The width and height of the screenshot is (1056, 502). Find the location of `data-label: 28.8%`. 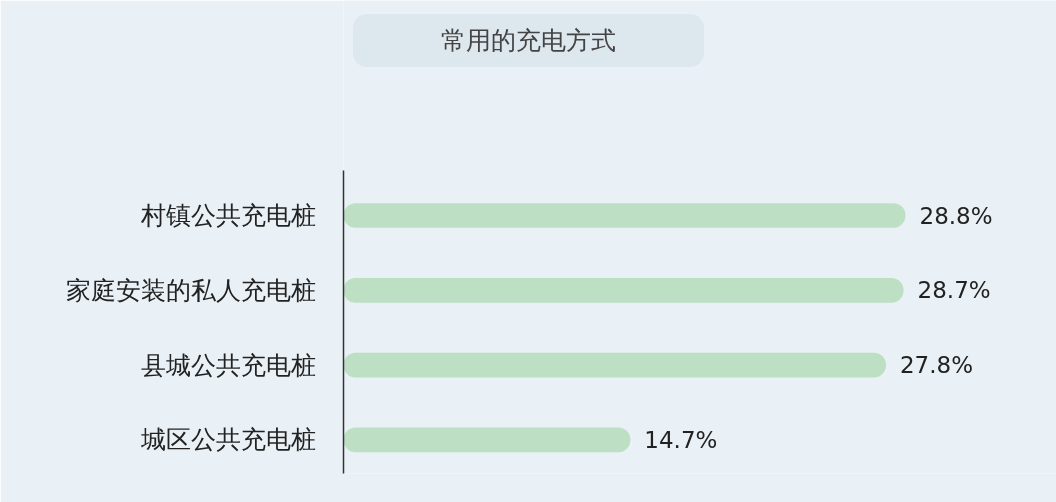

data-label: 28.8% is located at coordinates (956, 215).